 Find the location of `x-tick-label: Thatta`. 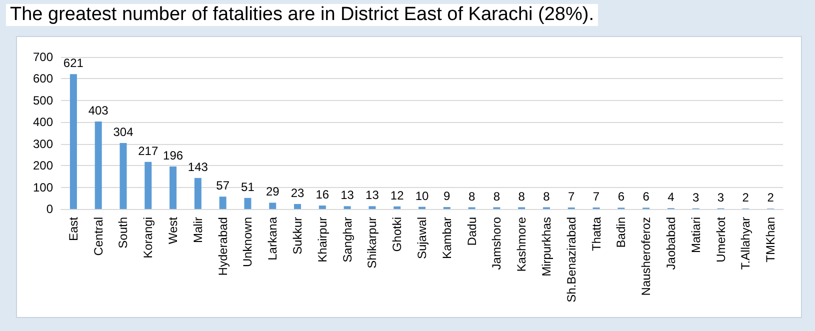

x-tick-label: Thatta is located at coordinates (596, 234).